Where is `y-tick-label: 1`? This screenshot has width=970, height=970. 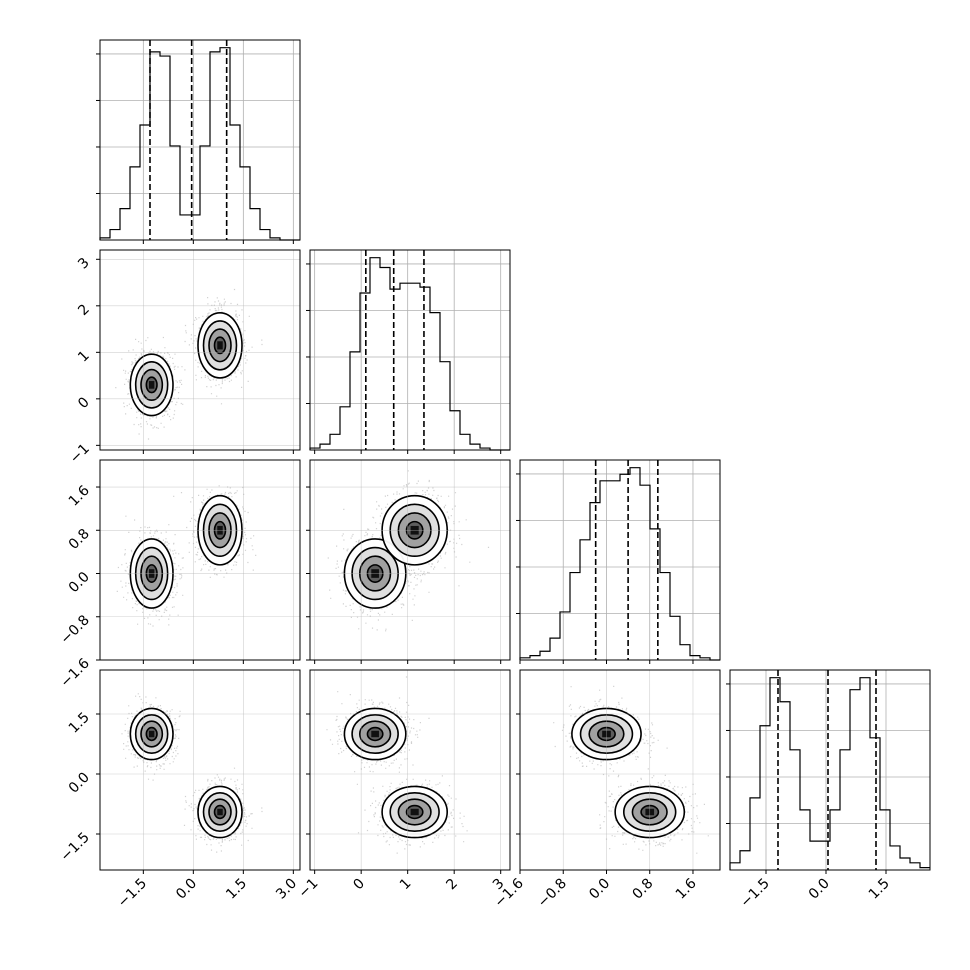 y-tick-label: 1 is located at coordinates (84, 357).